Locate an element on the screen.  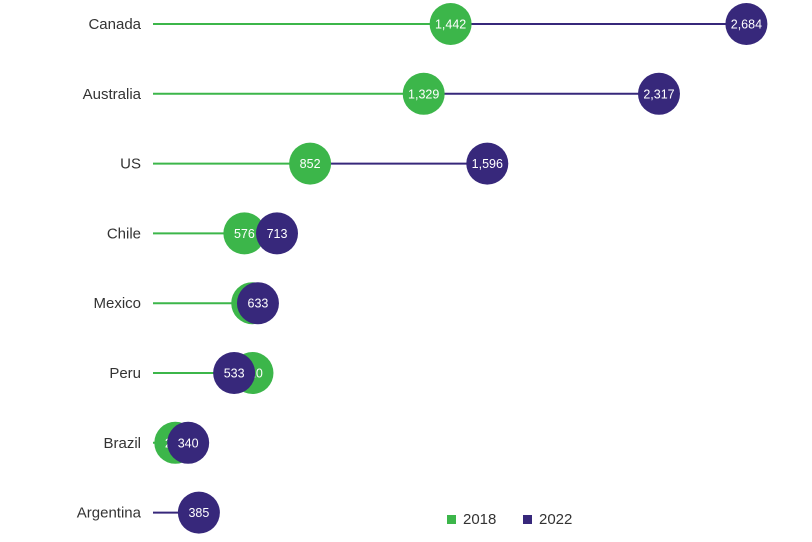
value-label-2022-chile: 713 is located at coordinates (277, 234).